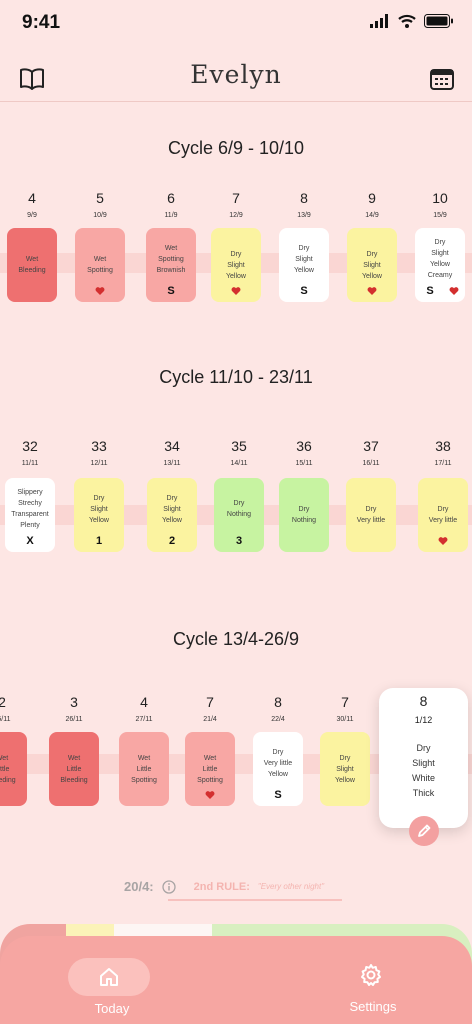  Describe the element at coordinates (443, 452) in the screenshot. I see `day-header: 38 17/11` at that location.